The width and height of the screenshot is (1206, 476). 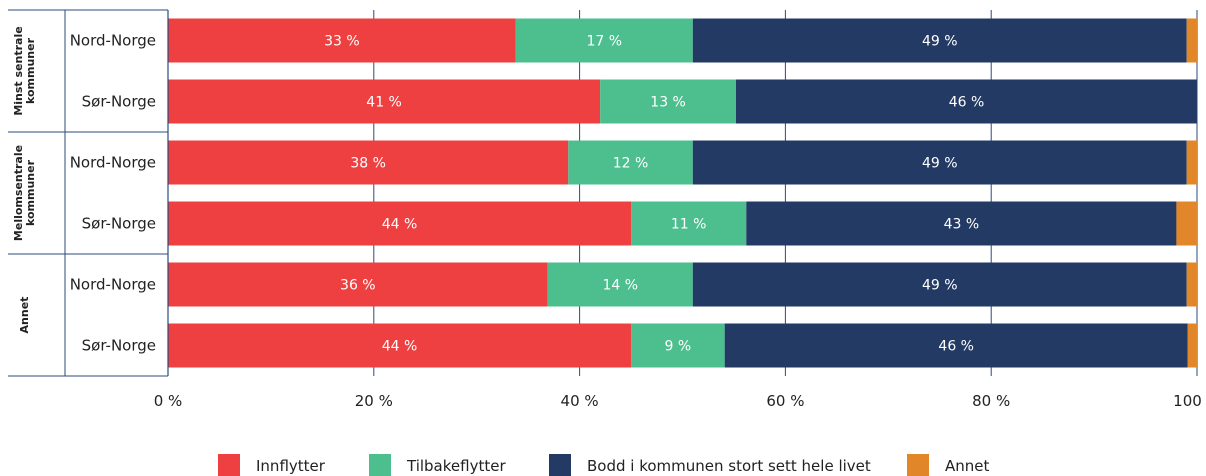 I want to click on data-label: 17 %, so click(x=605, y=42).